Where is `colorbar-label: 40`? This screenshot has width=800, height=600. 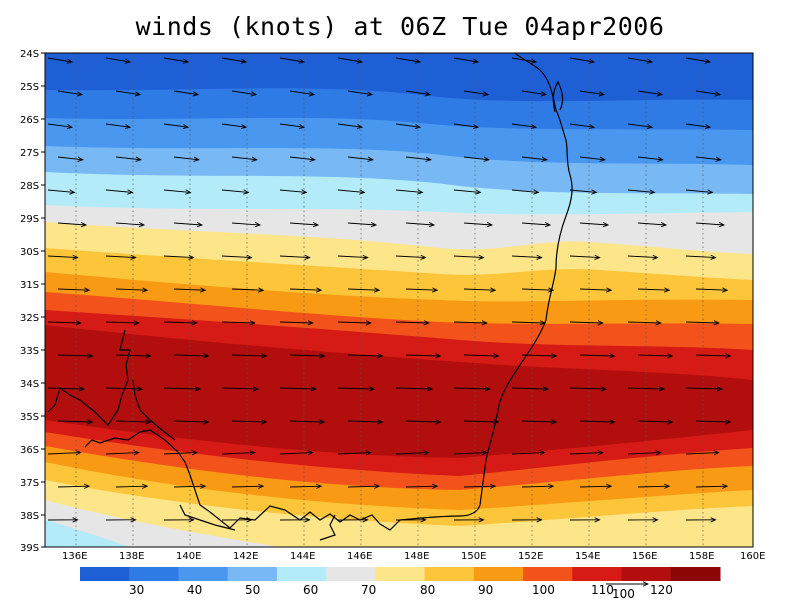
colorbar-label: 40 is located at coordinates (194, 590).